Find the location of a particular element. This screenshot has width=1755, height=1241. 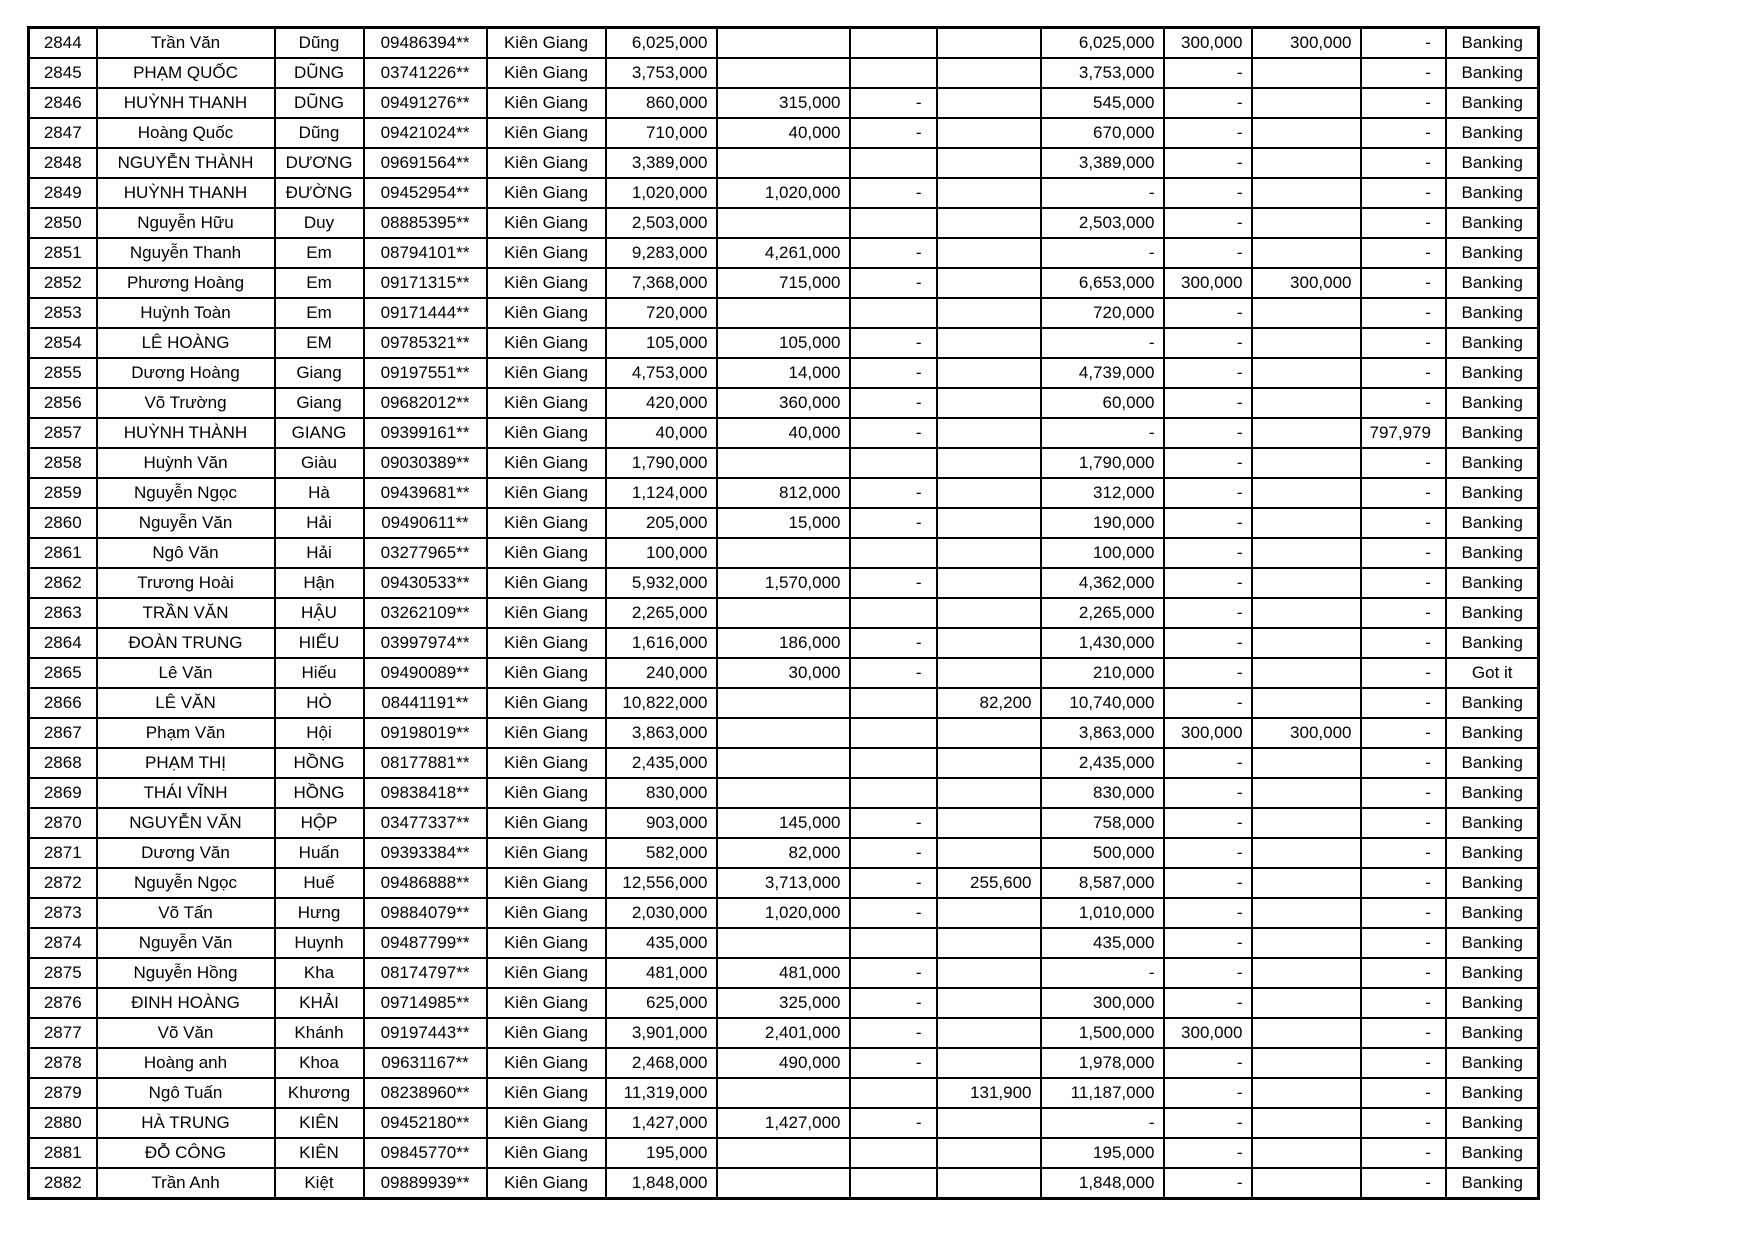

cell-family-name: Hoàng anh is located at coordinates (185, 1063).